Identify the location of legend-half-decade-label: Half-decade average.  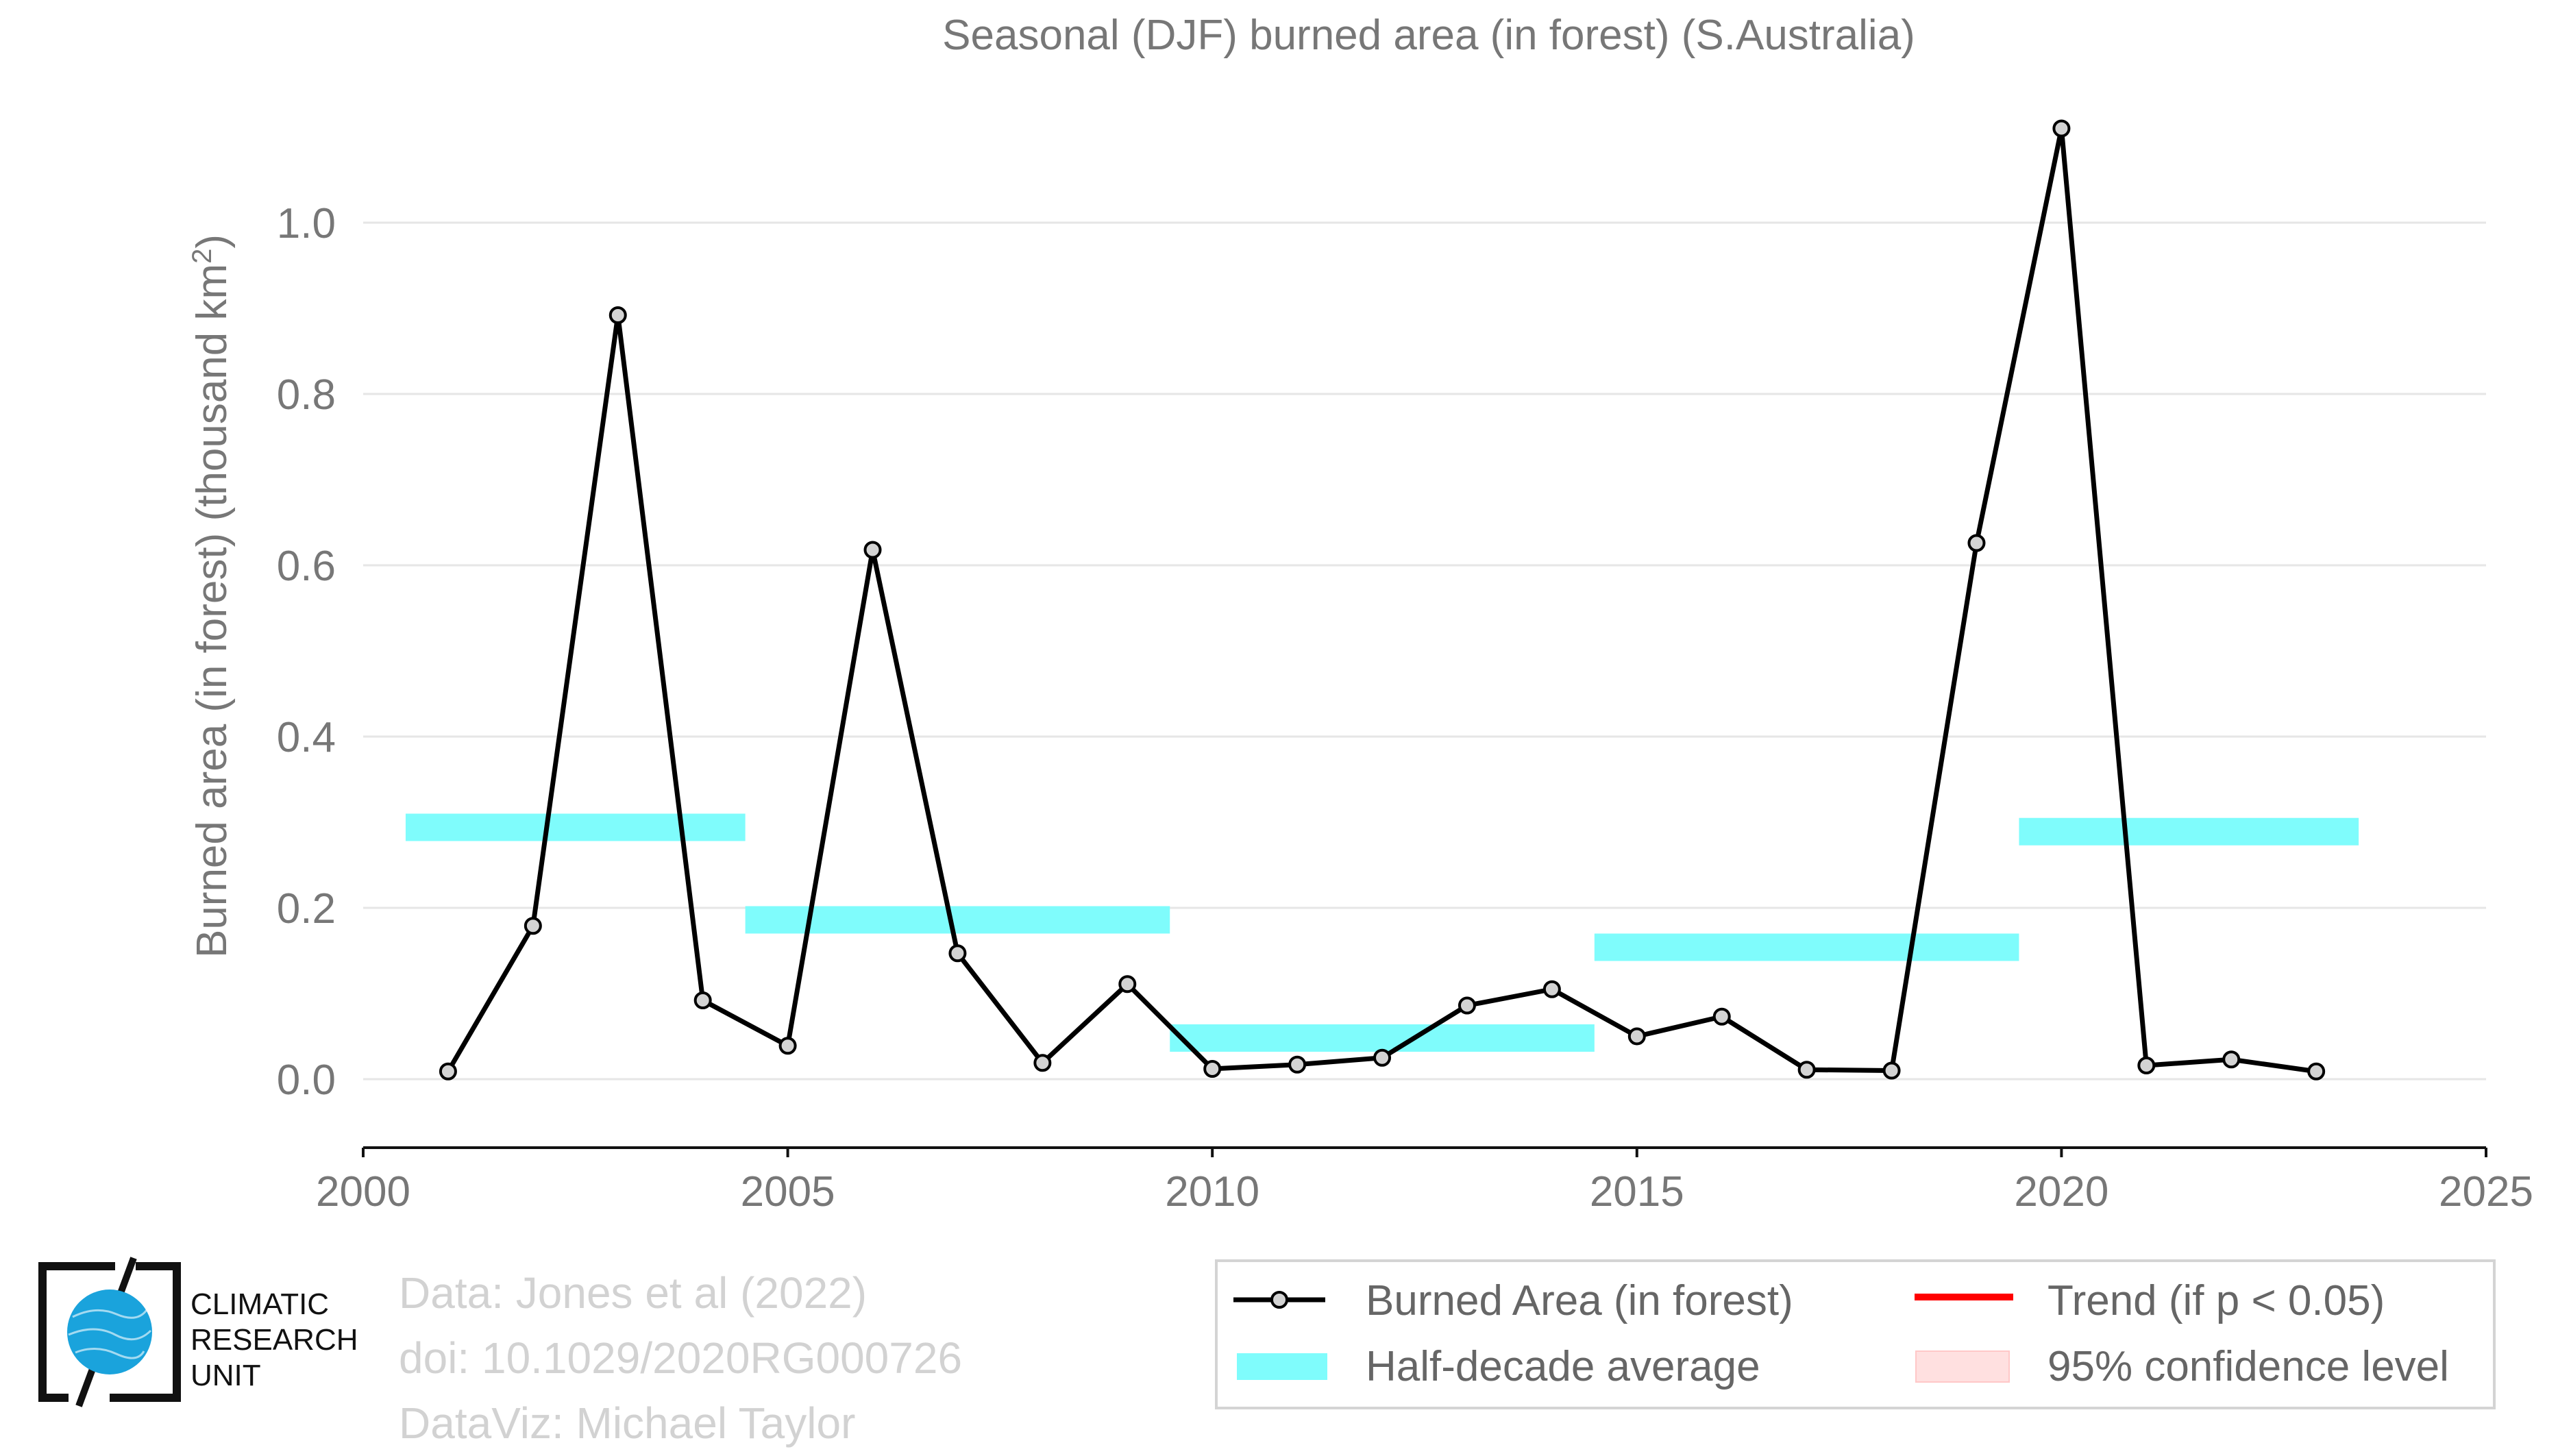
(1563, 1366).